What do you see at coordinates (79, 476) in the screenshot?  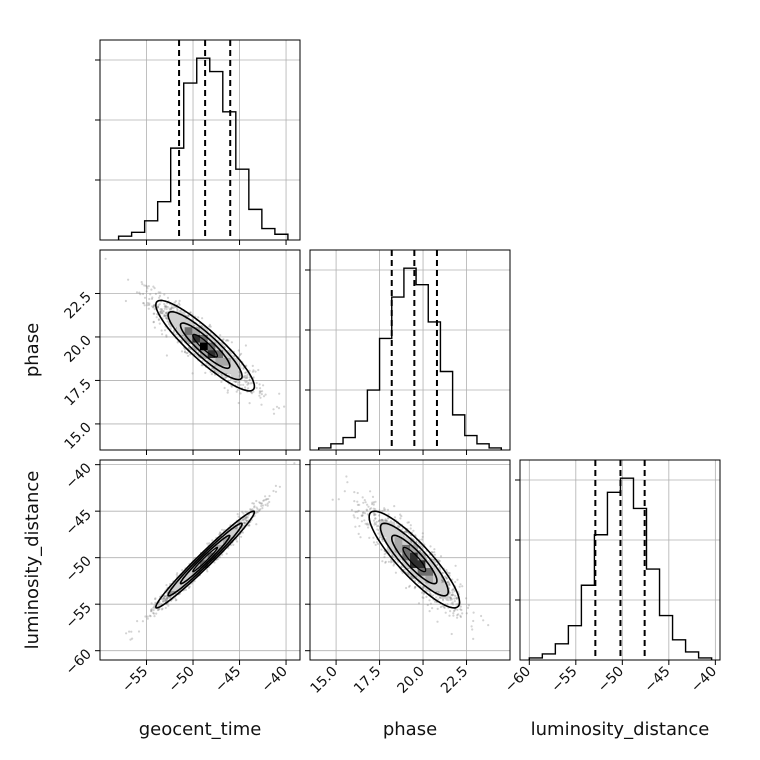 I see `y-tick-label: −40` at bounding box center [79, 476].